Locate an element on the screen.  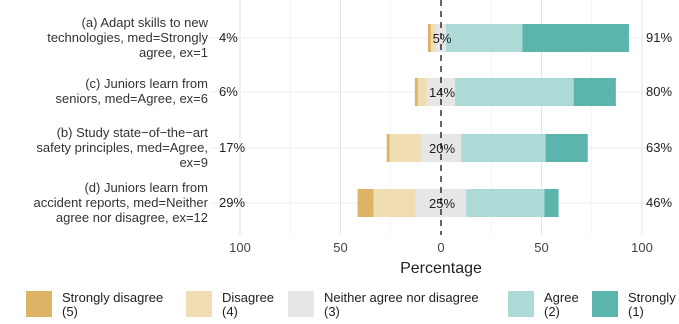
bar-3-strongly is located at coordinates (566, 148).